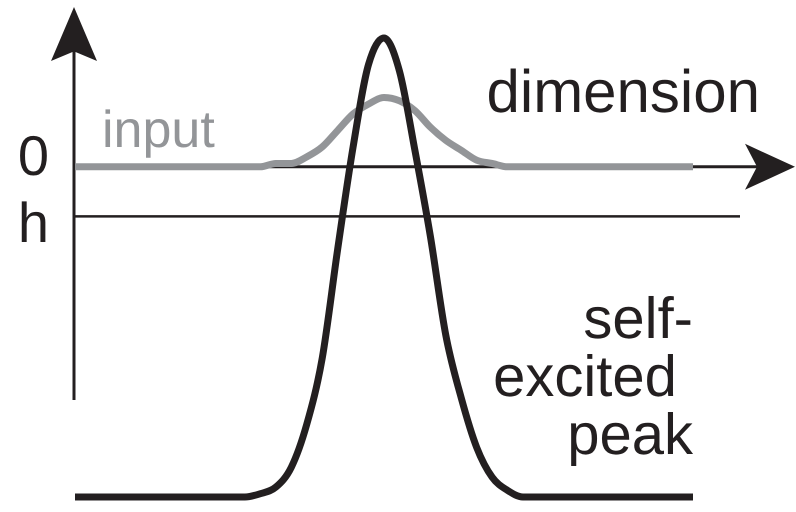  What do you see at coordinates (593, 376) in the screenshot?
I see `series-label: self-excited peak` at bounding box center [593, 376].